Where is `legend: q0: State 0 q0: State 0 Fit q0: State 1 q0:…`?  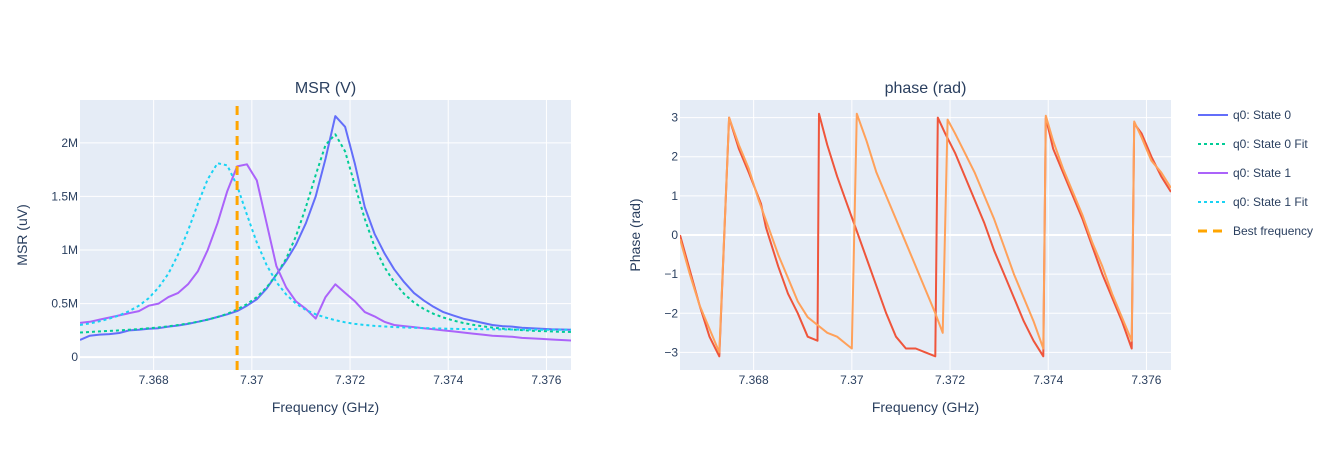
legend: q0: State 0 q0: State 0 Fit q0: State 1 q0:… is located at coordinates (1255, 173).